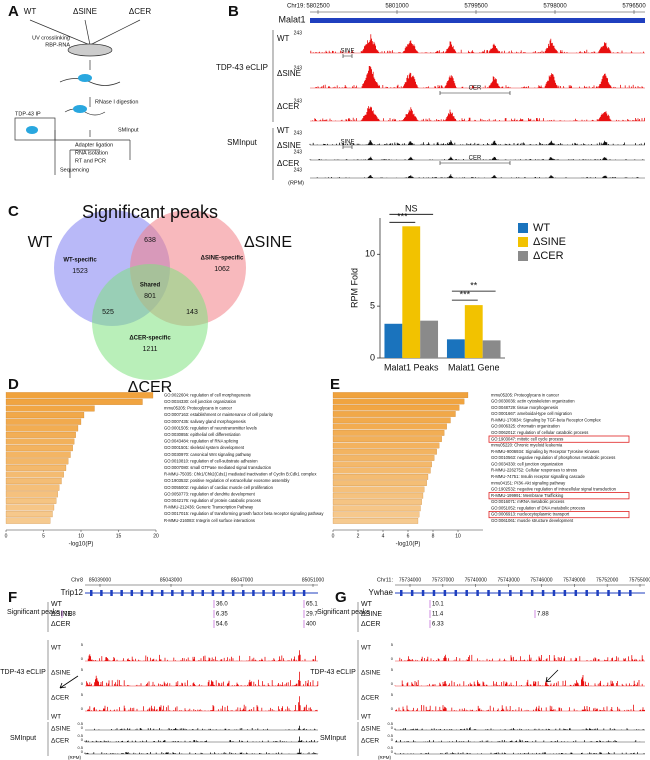 This screenshot has width=650, height=760. What do you see at coordinates (318, 7) in the screenshot?
I see `coordinate-label: 5802500` at bounding box center [318, 7].